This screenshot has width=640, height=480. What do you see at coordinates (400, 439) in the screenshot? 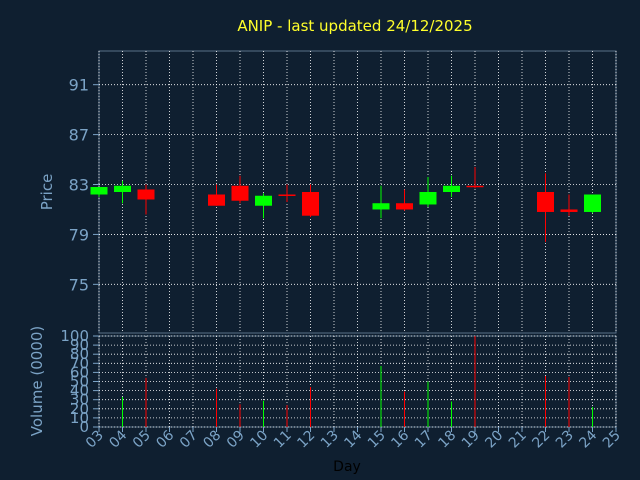
I see `day-tick-label: 16` at bounding box center [400, 439].